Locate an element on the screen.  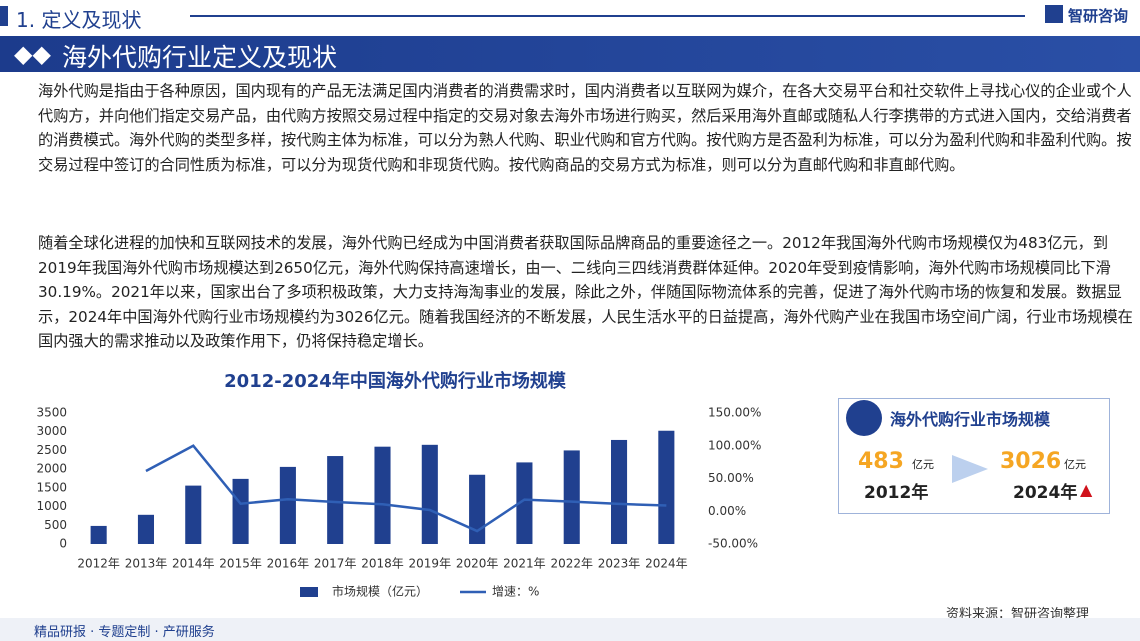
y2-tick-label: 150.00% is located at coordinates (734, 413).